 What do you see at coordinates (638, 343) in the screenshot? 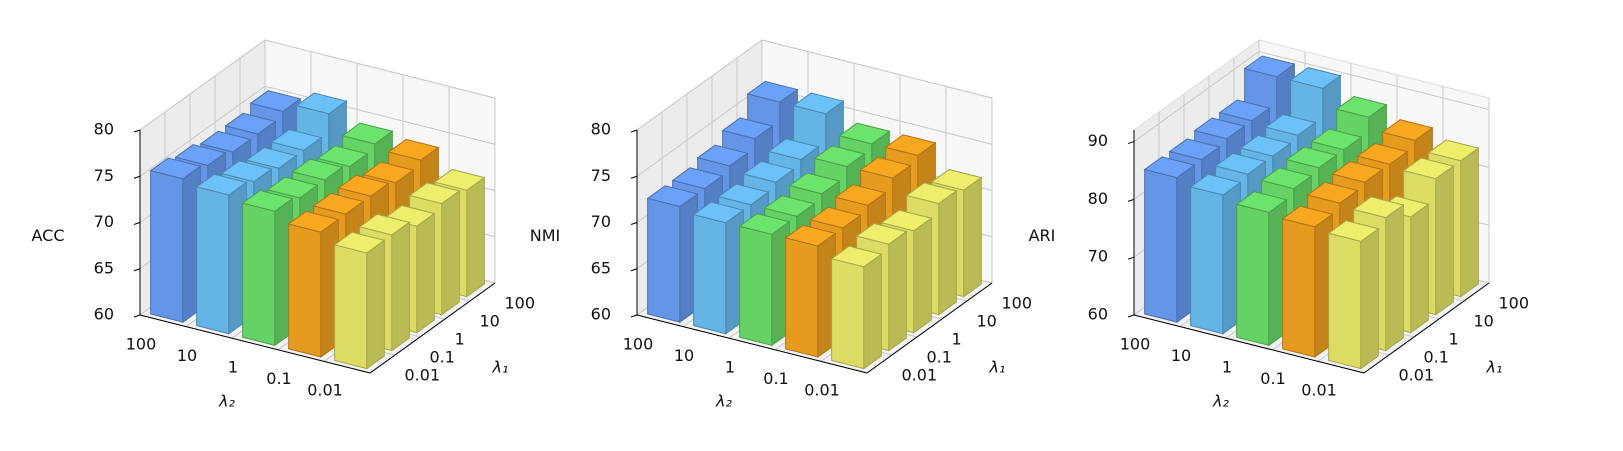
I see `x-tick-label: 100` at bounding box center [638, 343].